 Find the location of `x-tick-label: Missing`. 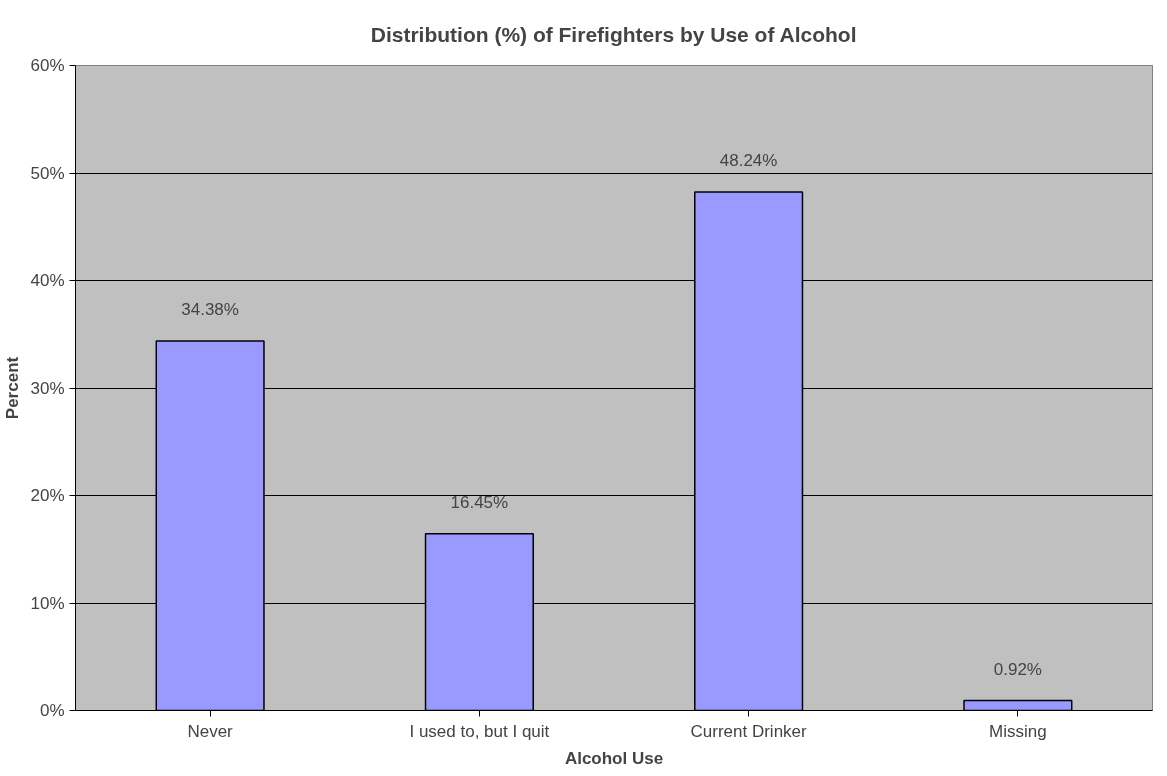

x-tick-label: Missing is located at coordinates (1018, 731).